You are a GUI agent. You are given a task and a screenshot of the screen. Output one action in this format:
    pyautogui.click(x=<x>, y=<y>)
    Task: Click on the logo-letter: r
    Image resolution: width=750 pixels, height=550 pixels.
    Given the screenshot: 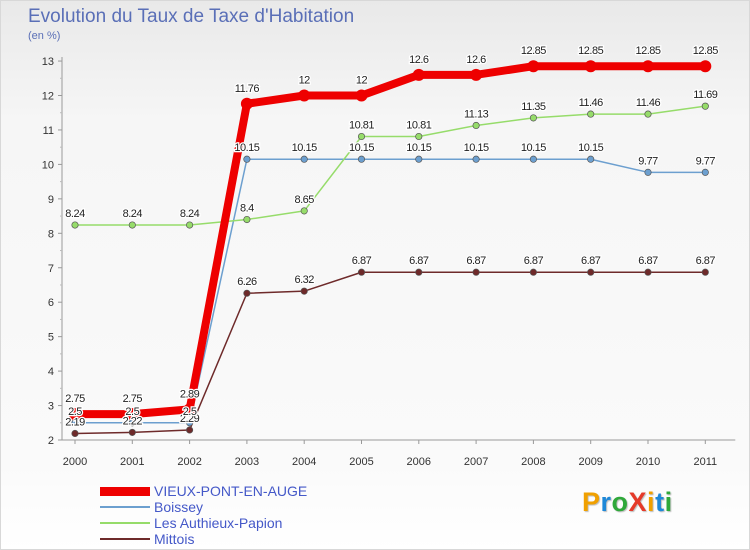 What is the action you would take?
    pyautogui.click(x=606, y=502)
    